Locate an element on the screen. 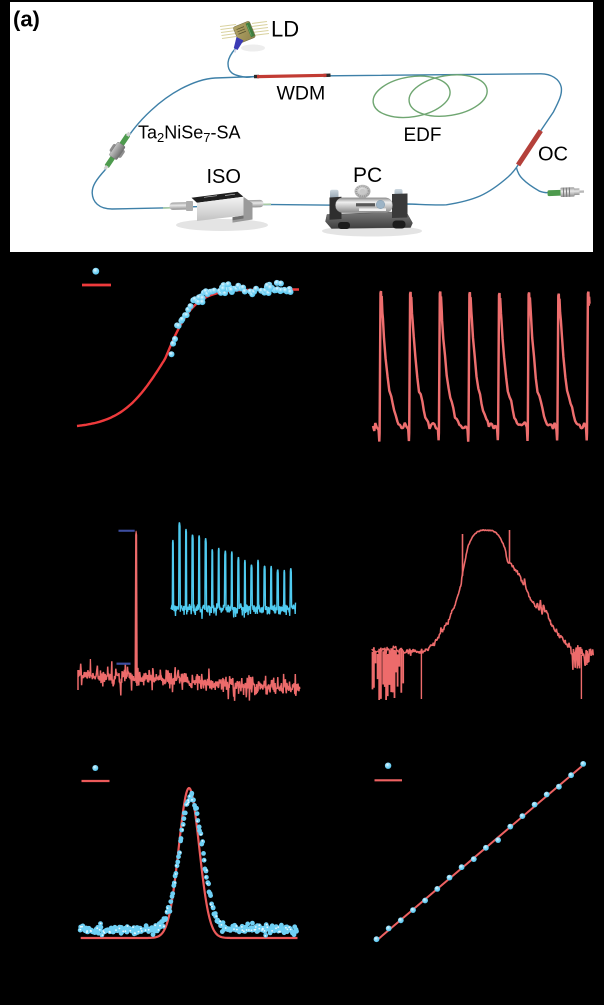 This screenshot has height=1005, width=604. svg-text: LD is located at coordinates (285, 29).